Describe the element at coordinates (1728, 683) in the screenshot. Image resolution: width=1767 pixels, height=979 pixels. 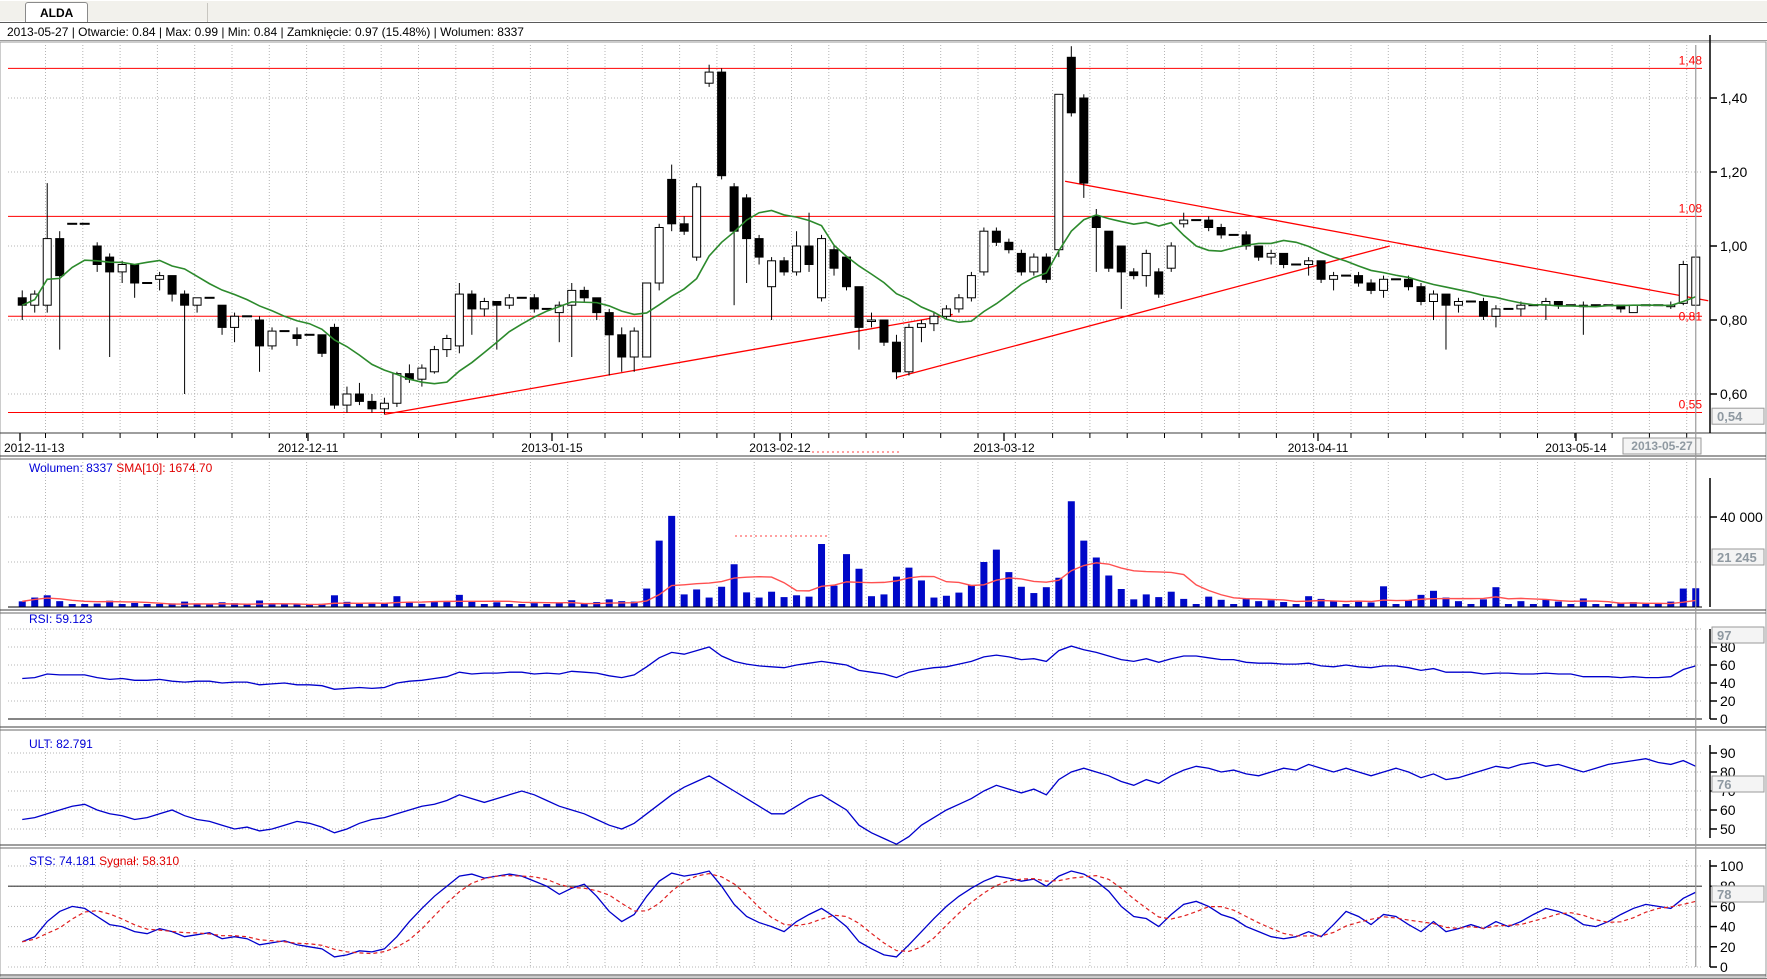
I see `rsi-axis-label: 40` at that location.